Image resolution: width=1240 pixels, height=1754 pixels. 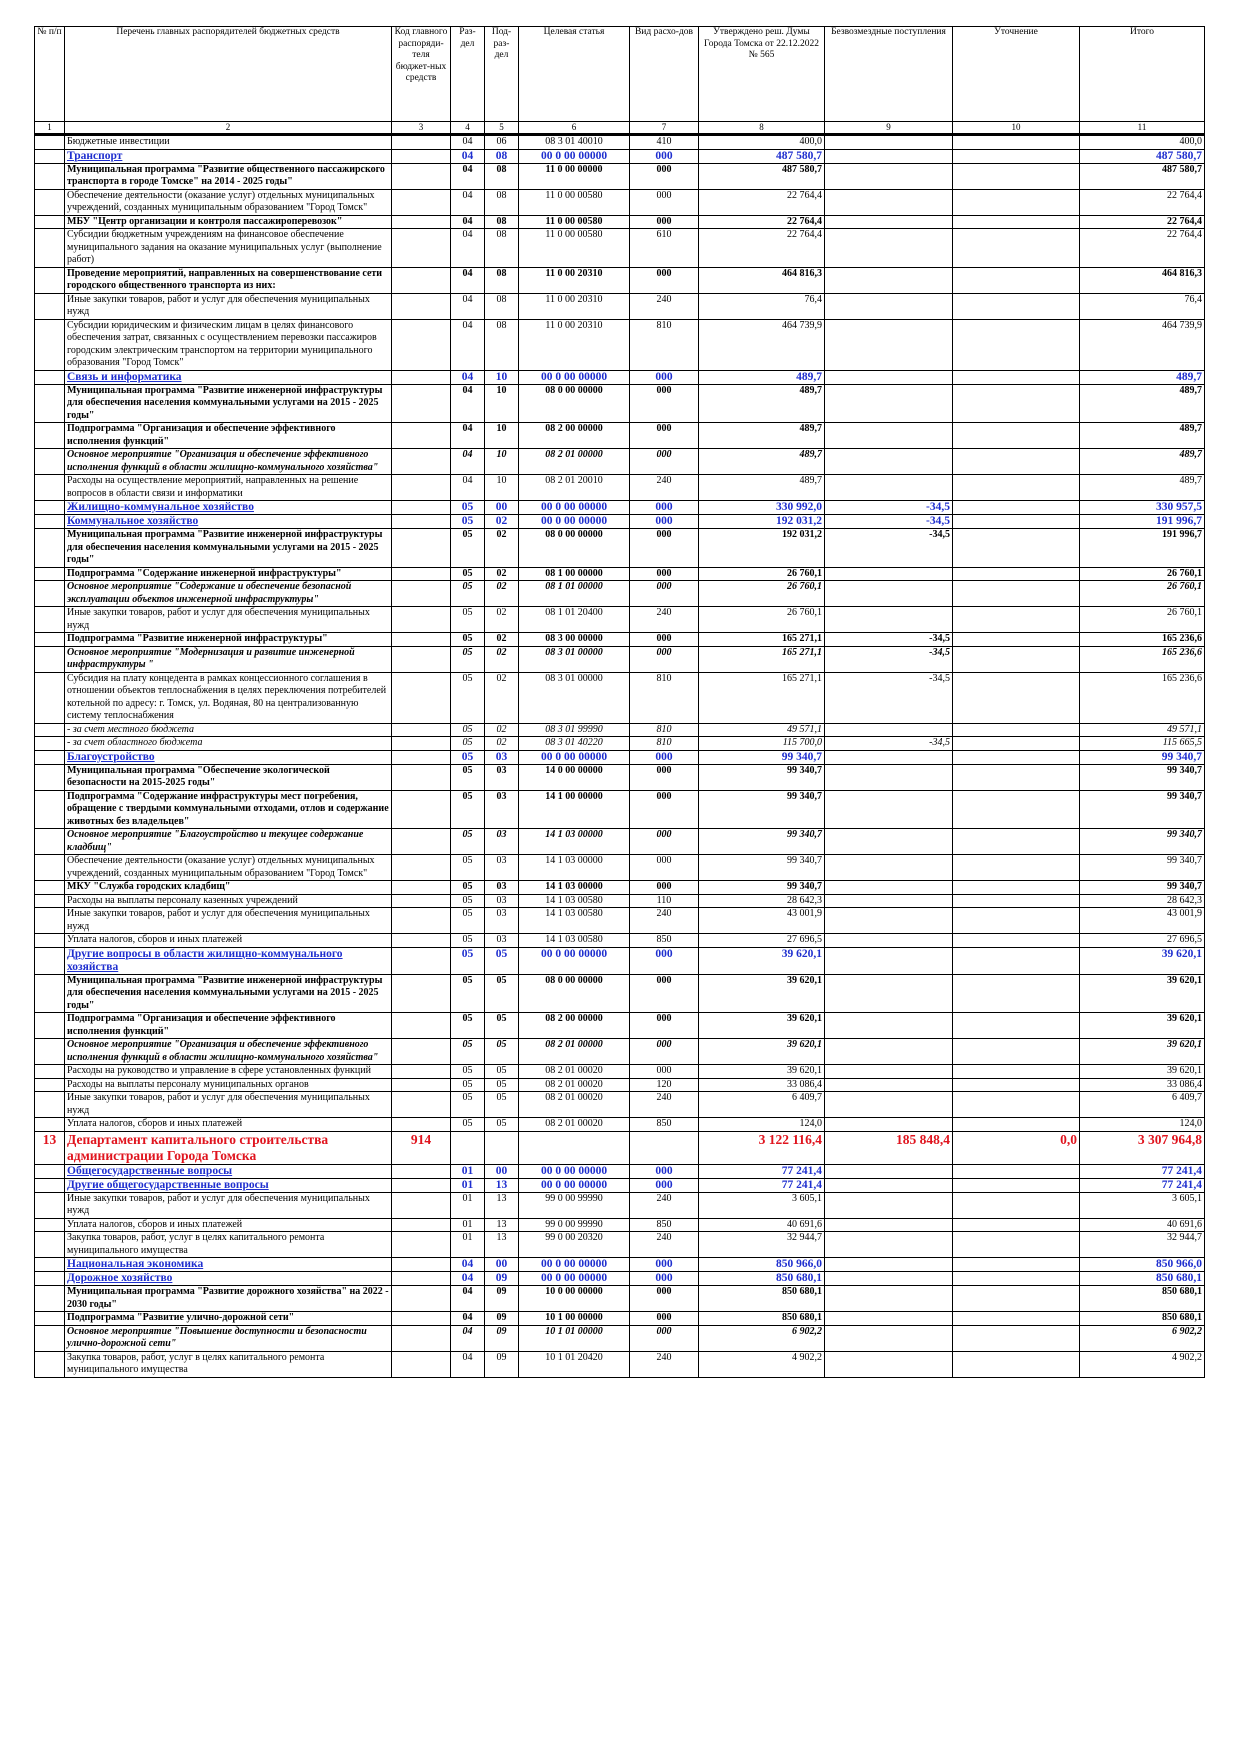 I want to click on table-cell: Дорожное хозяйство, so click(x=228, y=1278).